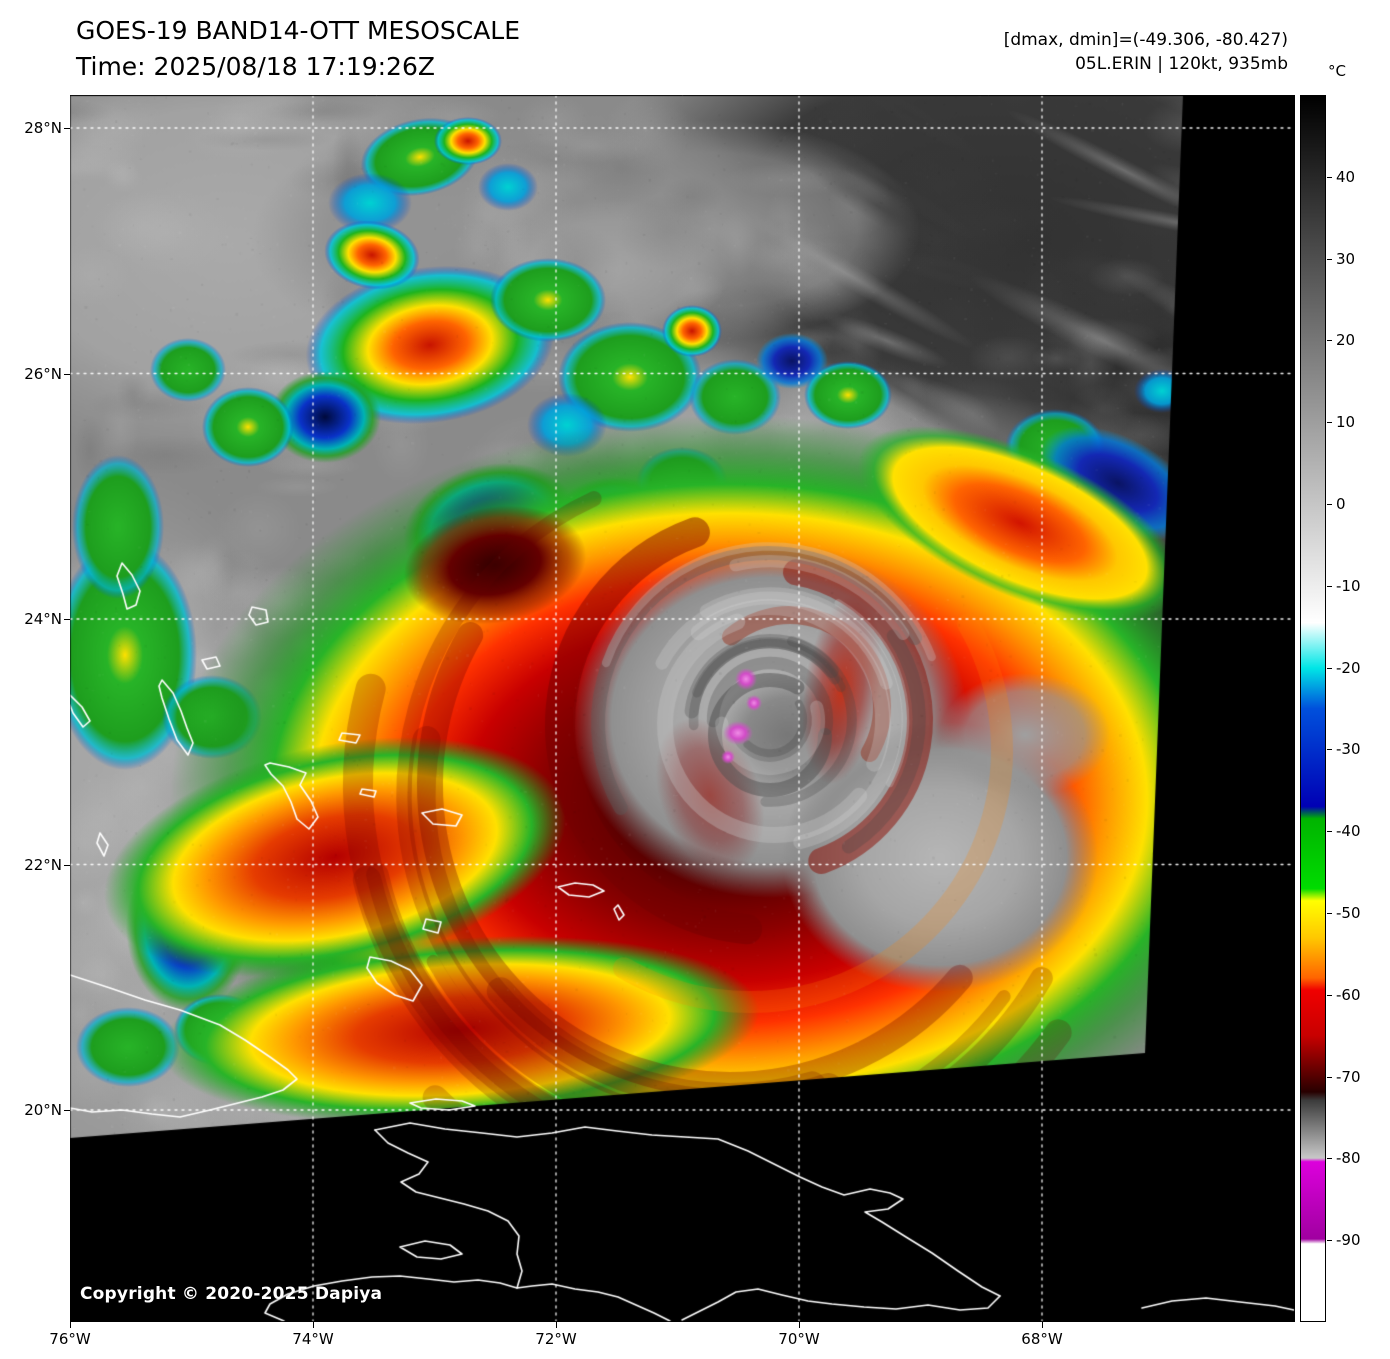  Describe the element at coordinates (313, 1339) in the screenshot. I see `lon-tick-label: 74°W` at that location.